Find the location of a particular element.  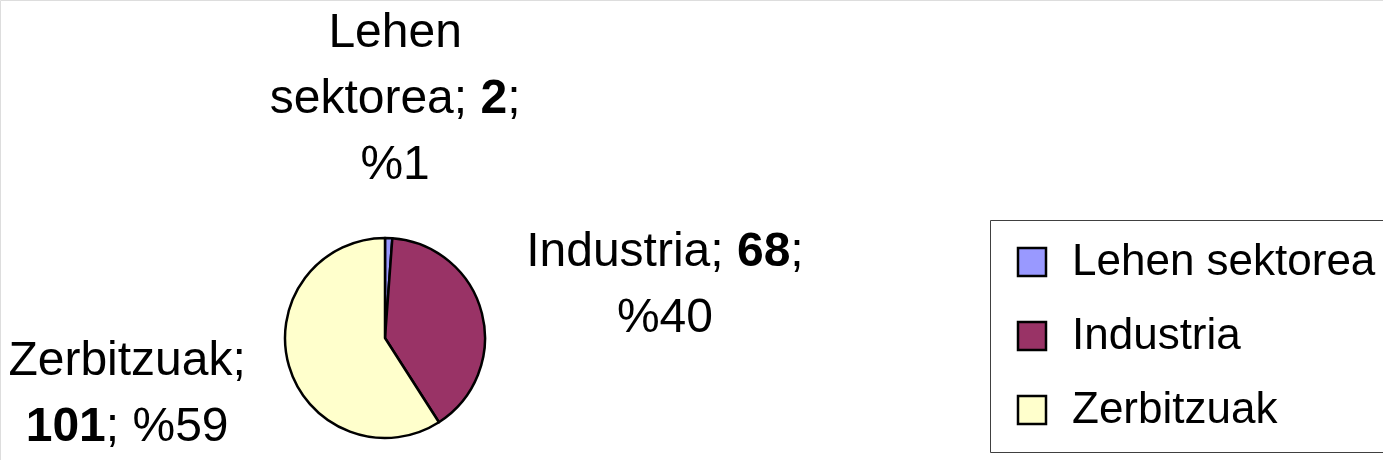

data-label: Zerbitzuak; 101; %59 is located at coordinates (127, 391).